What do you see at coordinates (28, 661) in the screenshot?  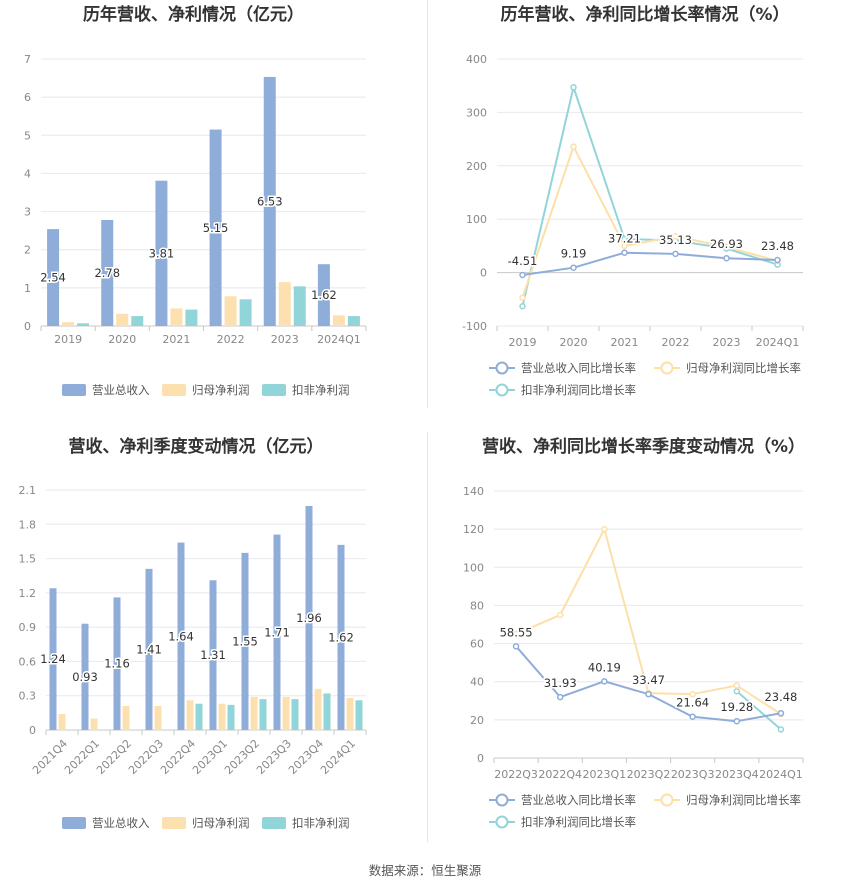 I see `y-tick-label: 0.6` at bounding box center [28, 661].